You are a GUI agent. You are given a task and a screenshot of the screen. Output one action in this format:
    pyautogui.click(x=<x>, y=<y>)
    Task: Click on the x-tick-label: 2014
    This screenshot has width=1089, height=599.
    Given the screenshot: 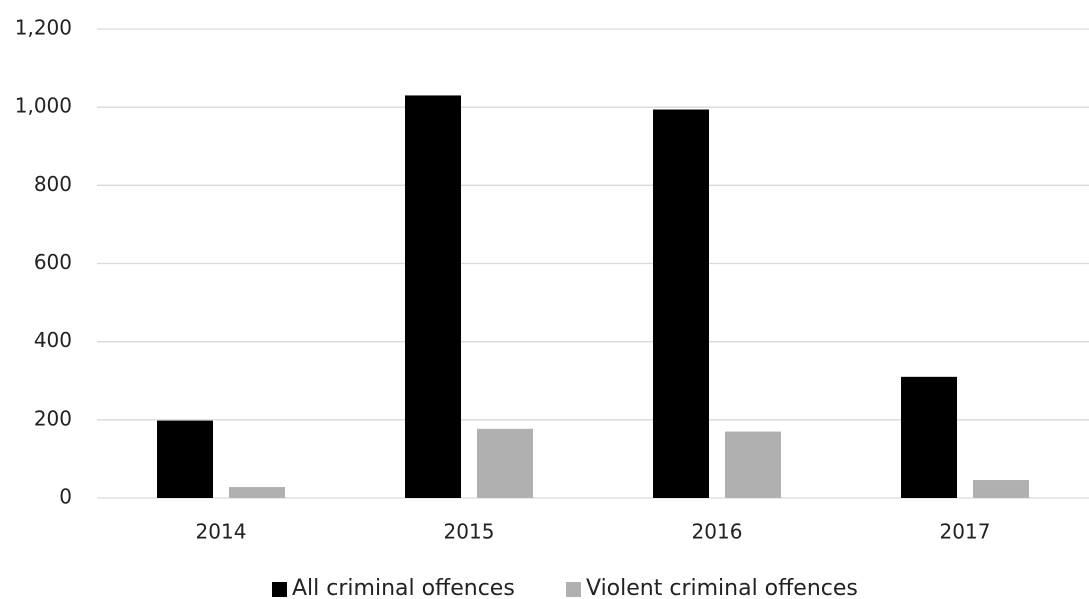 What is the action you would take?
    pyautogui.click(x=221, y=532)
    